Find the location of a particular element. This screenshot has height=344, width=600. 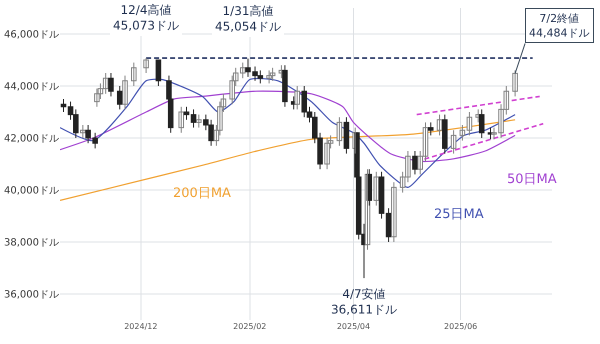

annotation: 1/31高値 45,054ドル is located at coordinates (248, 19).